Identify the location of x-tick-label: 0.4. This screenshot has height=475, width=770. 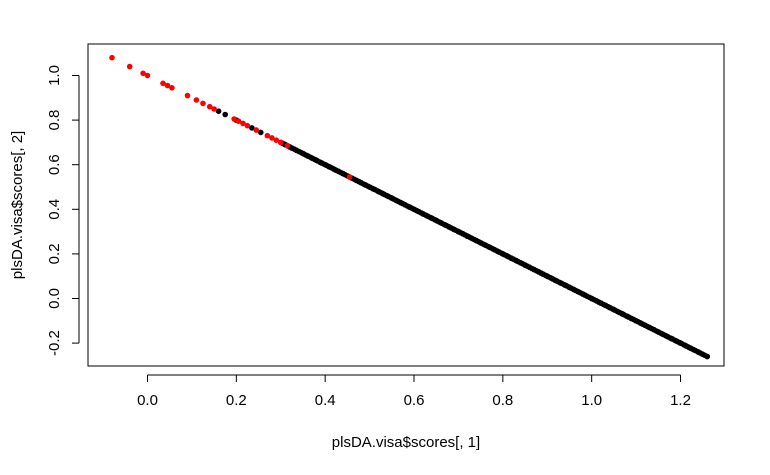
(325, 400).